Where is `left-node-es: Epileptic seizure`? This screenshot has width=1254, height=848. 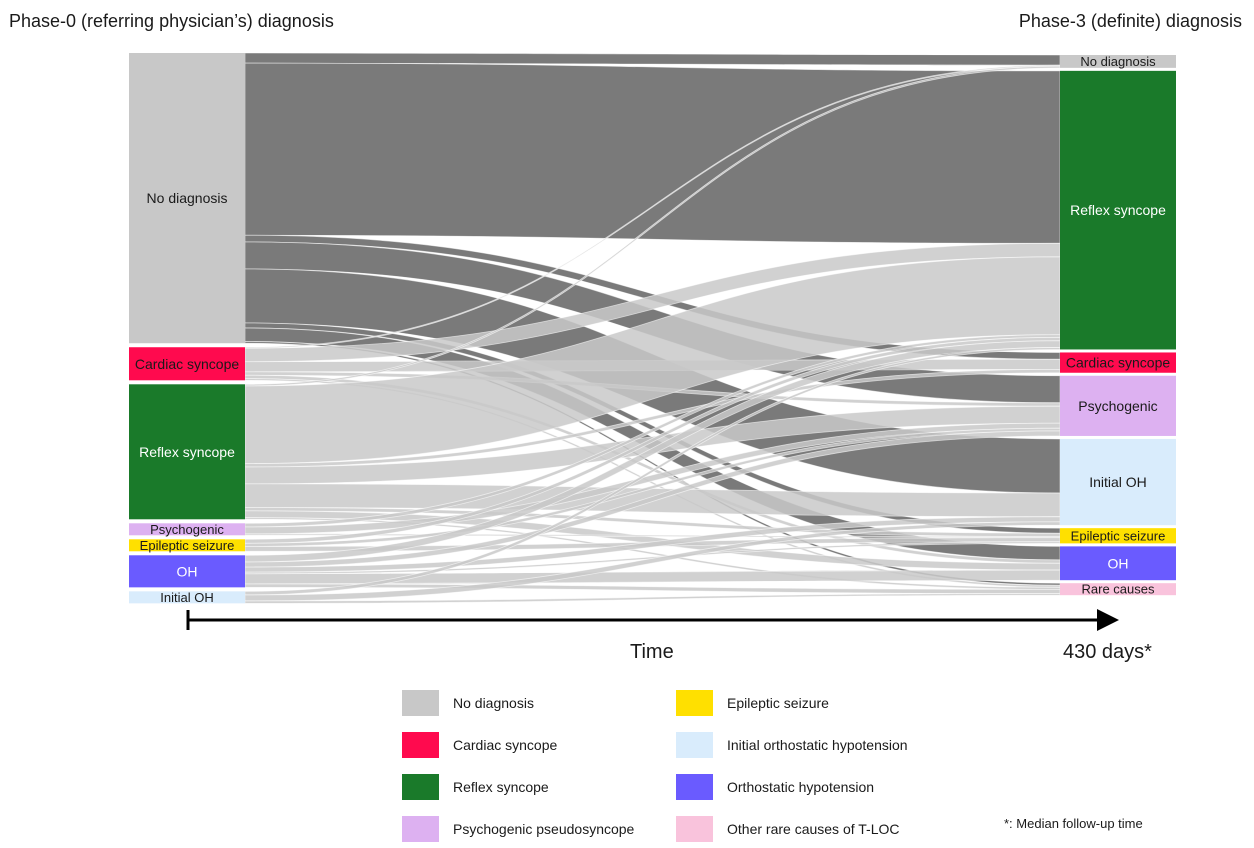 left-node-es: Epileptic seizure is located at coordinates (187, 545).